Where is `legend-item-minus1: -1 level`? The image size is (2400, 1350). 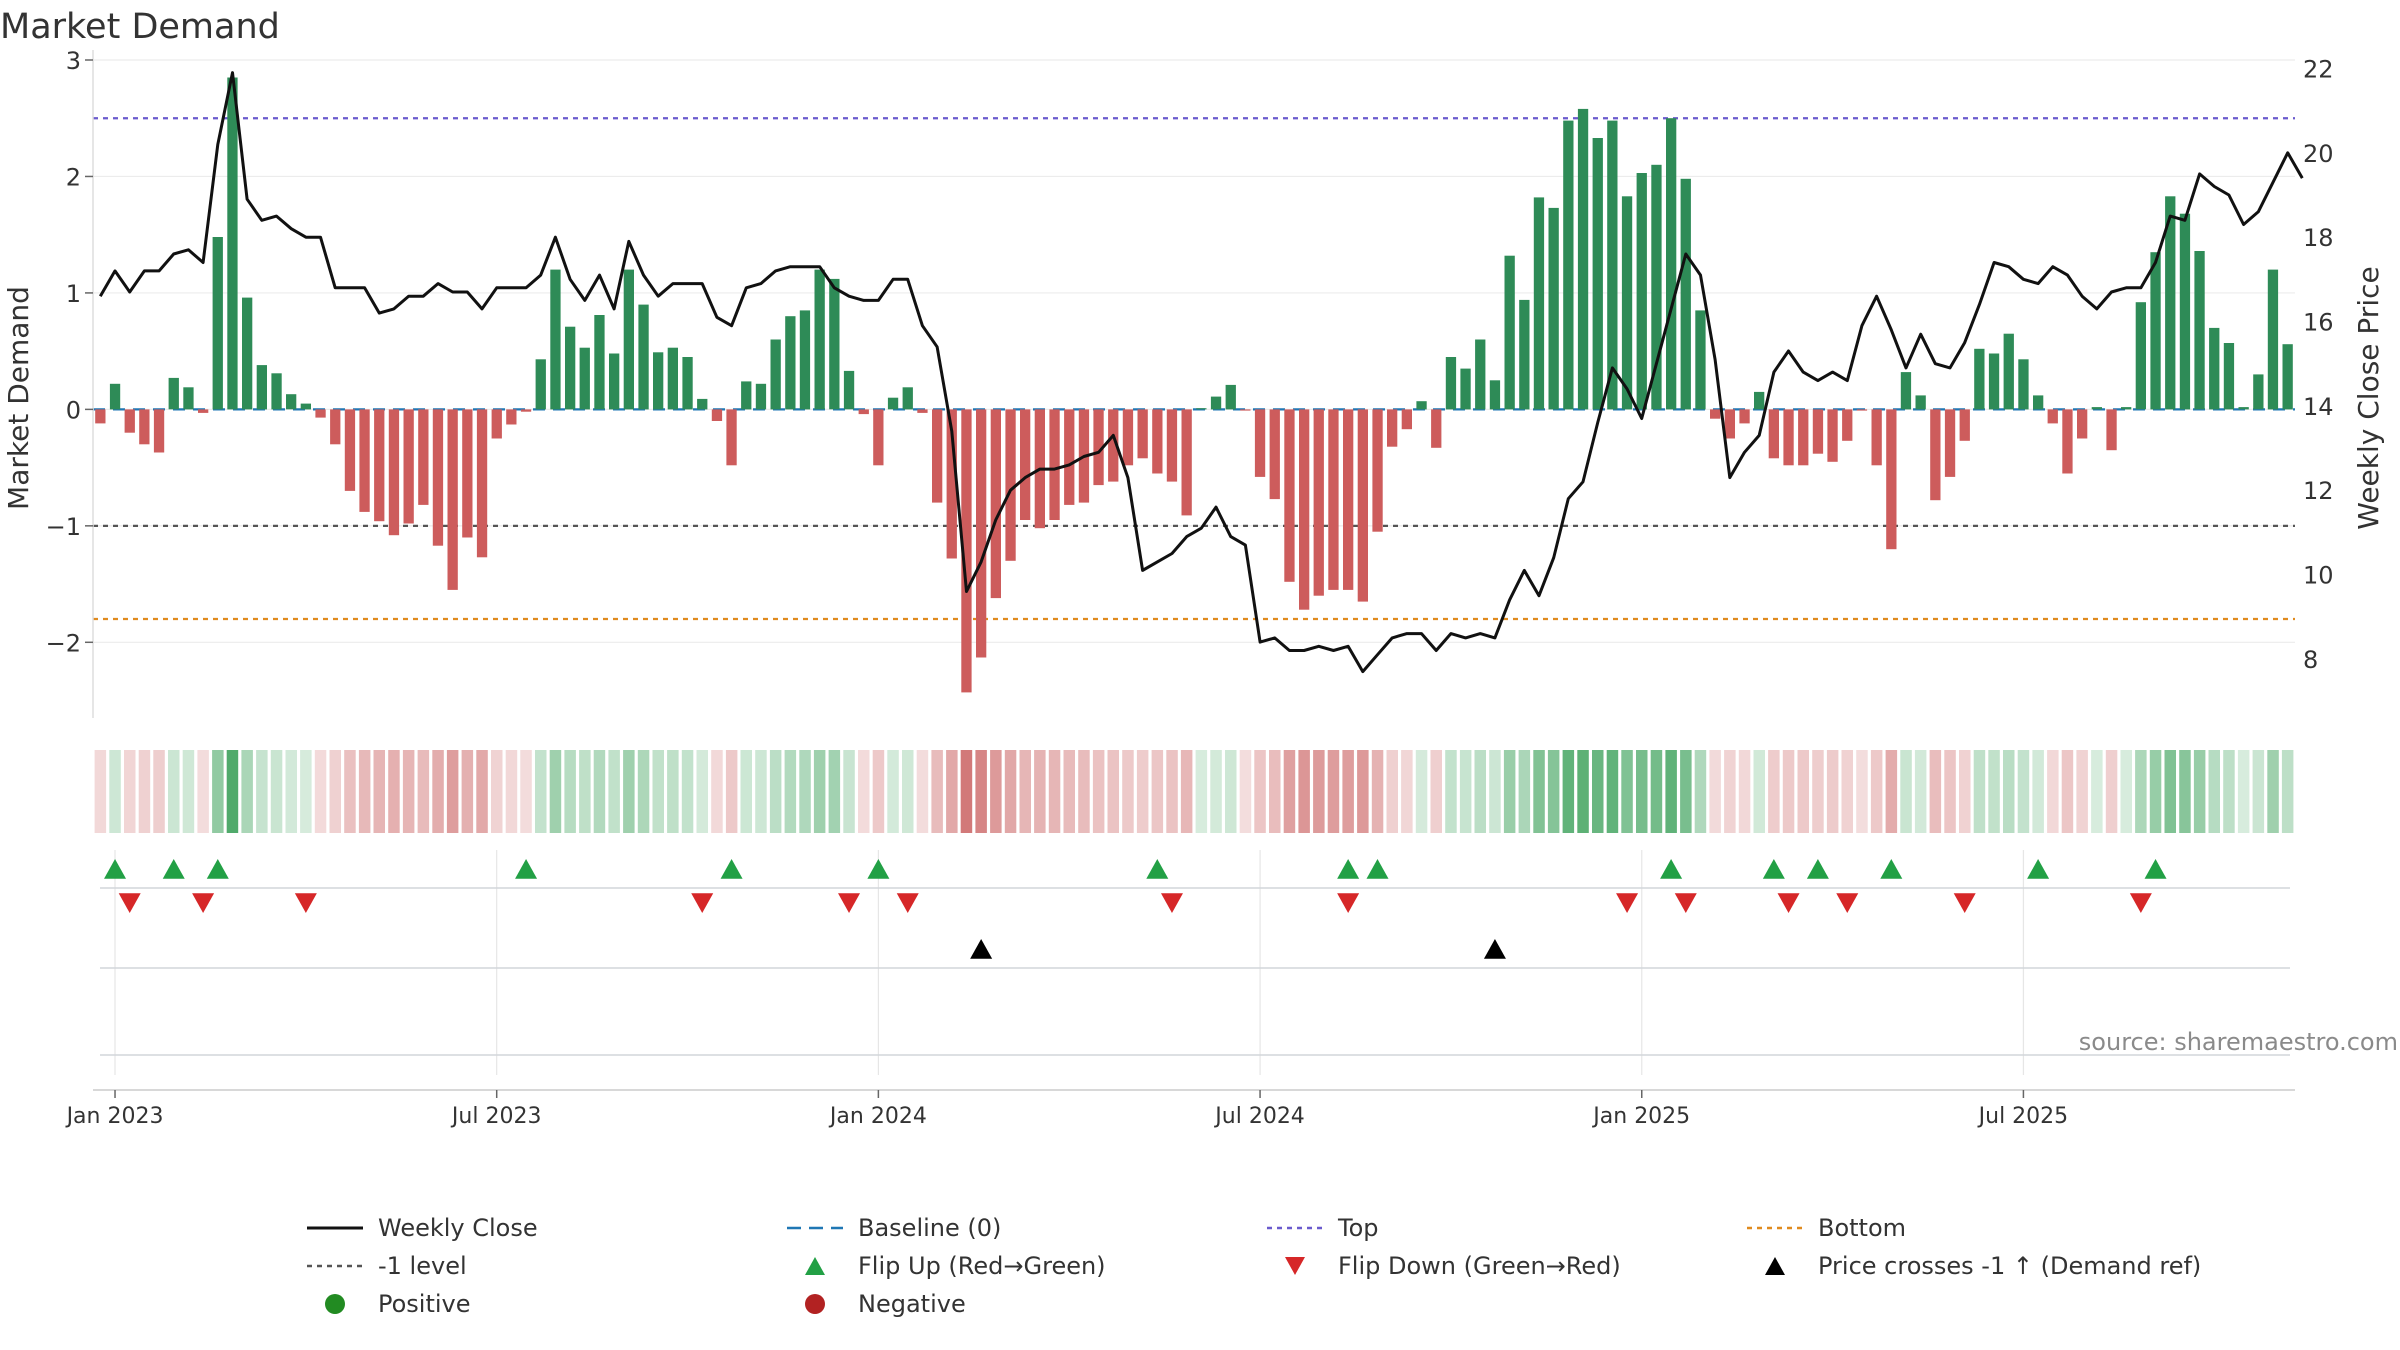
legend-item-minus1: -1 level is located at coordinates (383, 1266).